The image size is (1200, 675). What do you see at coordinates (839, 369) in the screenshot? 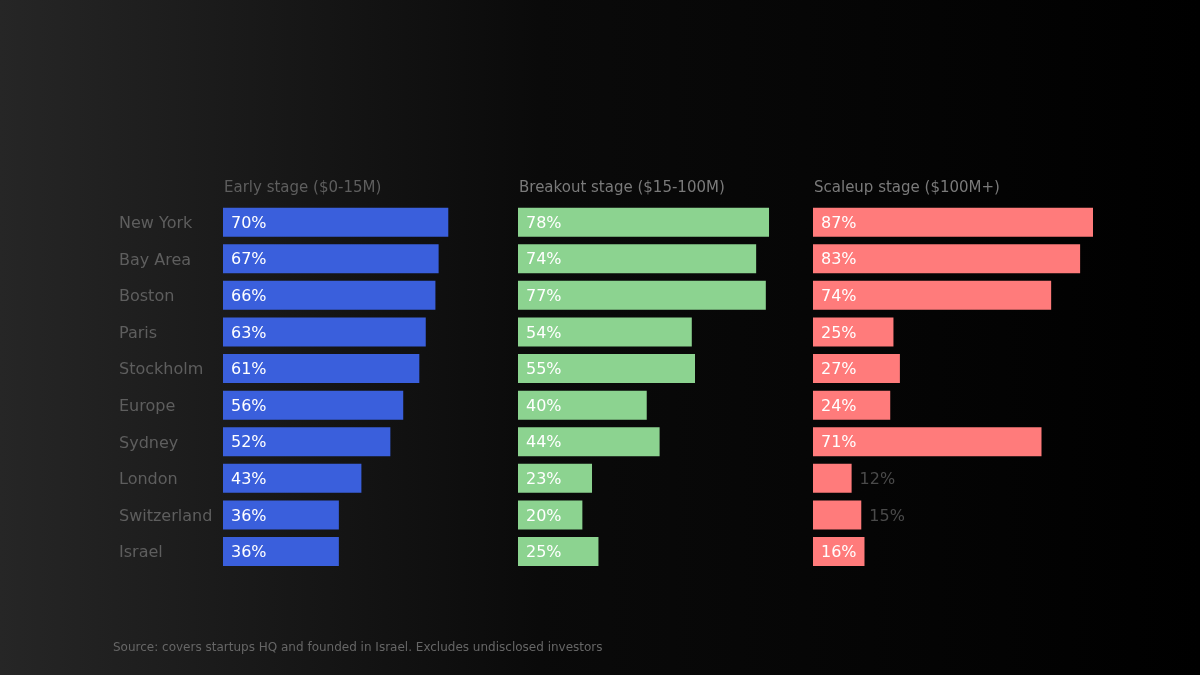
I see `data-label: 27%` at bounding box center [839, 369].